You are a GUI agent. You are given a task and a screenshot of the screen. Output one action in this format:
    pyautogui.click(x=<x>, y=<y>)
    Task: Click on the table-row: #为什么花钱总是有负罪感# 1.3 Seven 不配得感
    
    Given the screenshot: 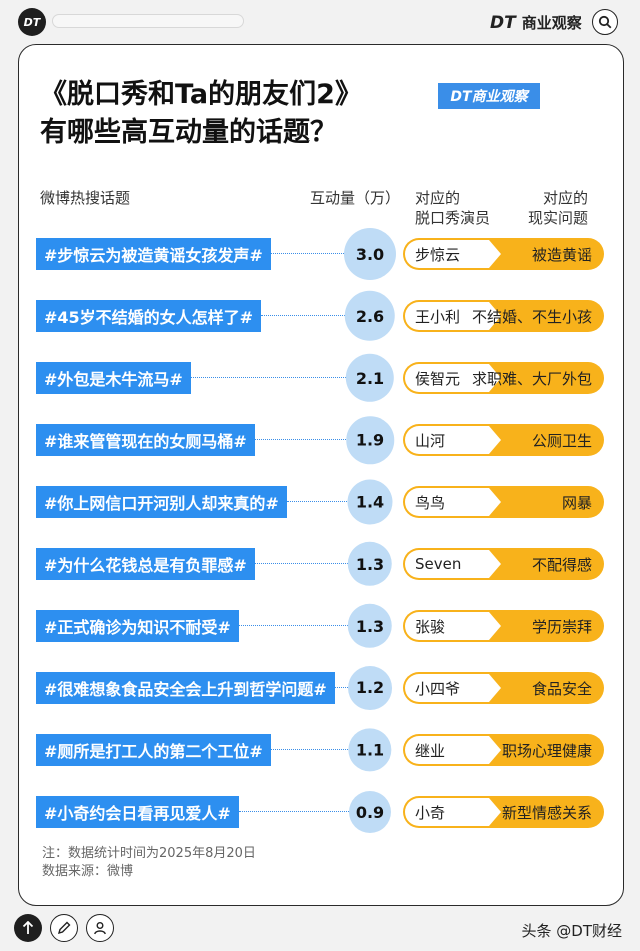 What is the action you would take?
    pyautogui.click(x=320, y=564)
    